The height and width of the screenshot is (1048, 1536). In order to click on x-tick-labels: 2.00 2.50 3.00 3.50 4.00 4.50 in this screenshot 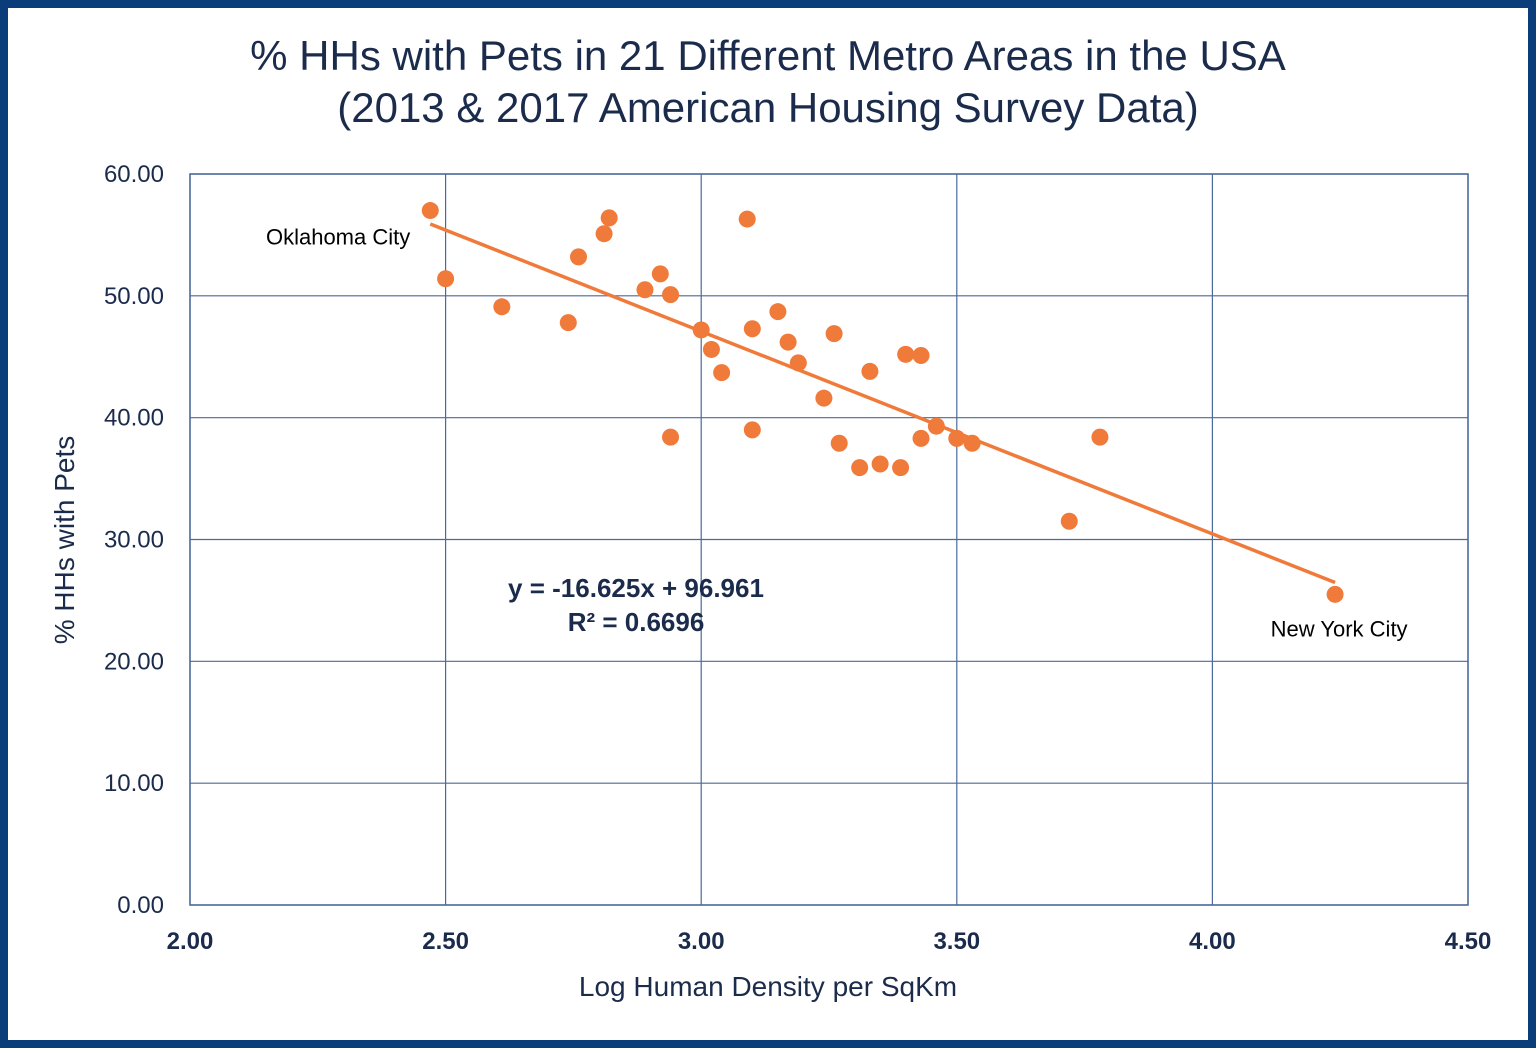, I will do `click(829, 941)`.